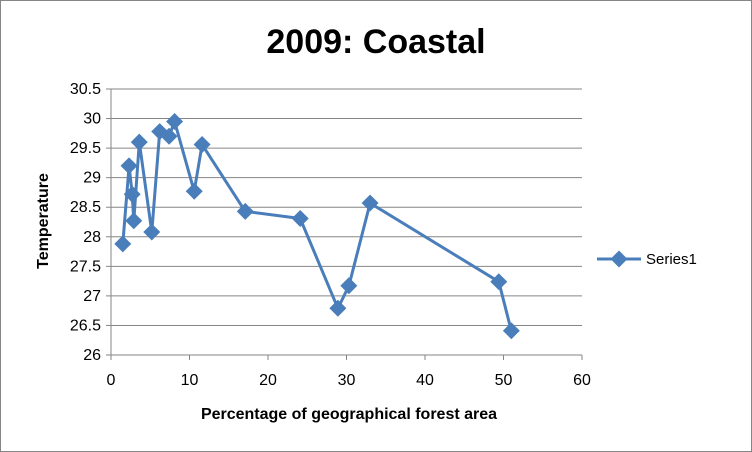 This screenshot has height=452, width=752. What do you see at coordinates (85, 207) in the screenshot?
I see `y-tick-label: 28.5` at bounding box center [85, 207].